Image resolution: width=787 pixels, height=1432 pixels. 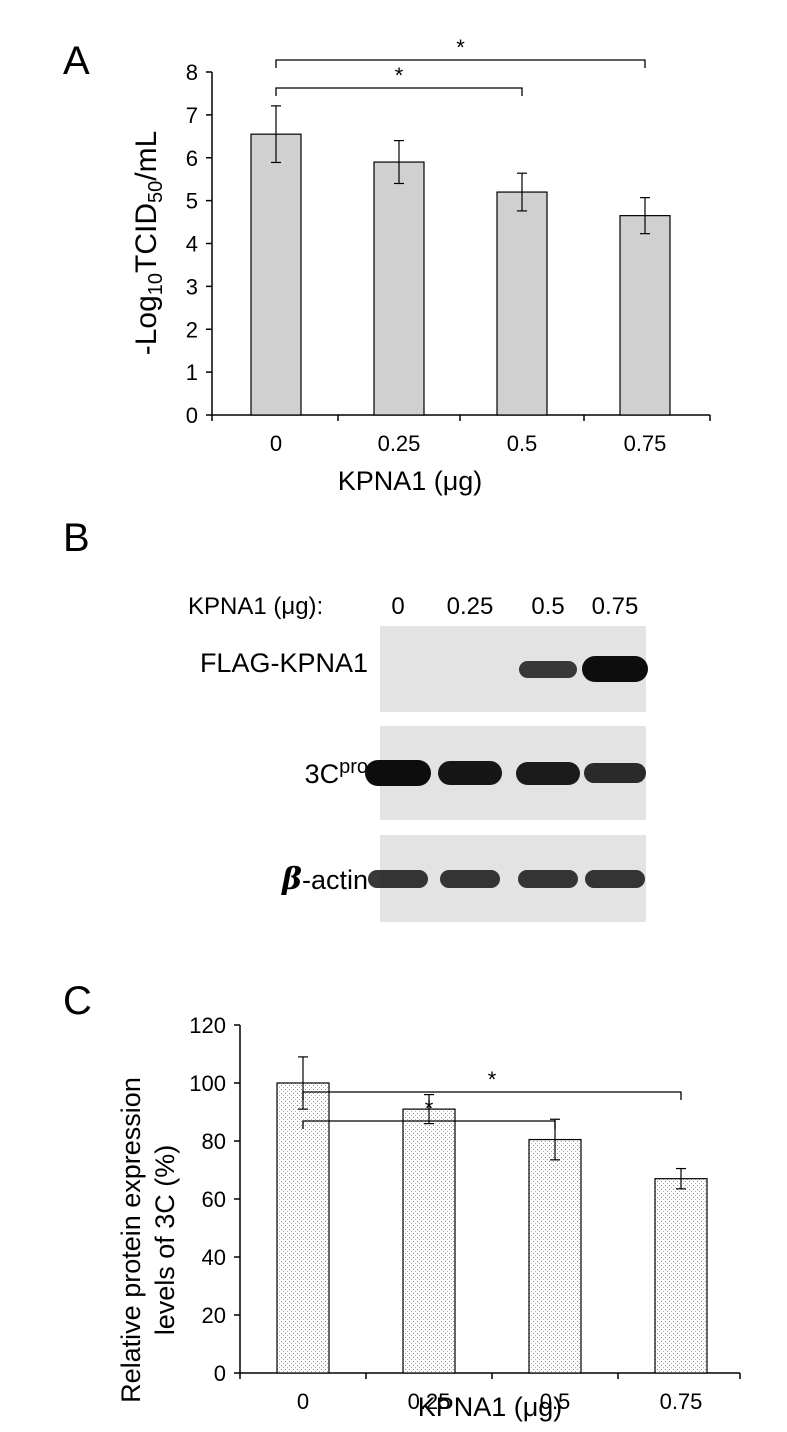 I want to click on panel-c-x-tick-label: 0.75, so click(x=681, y=1401).